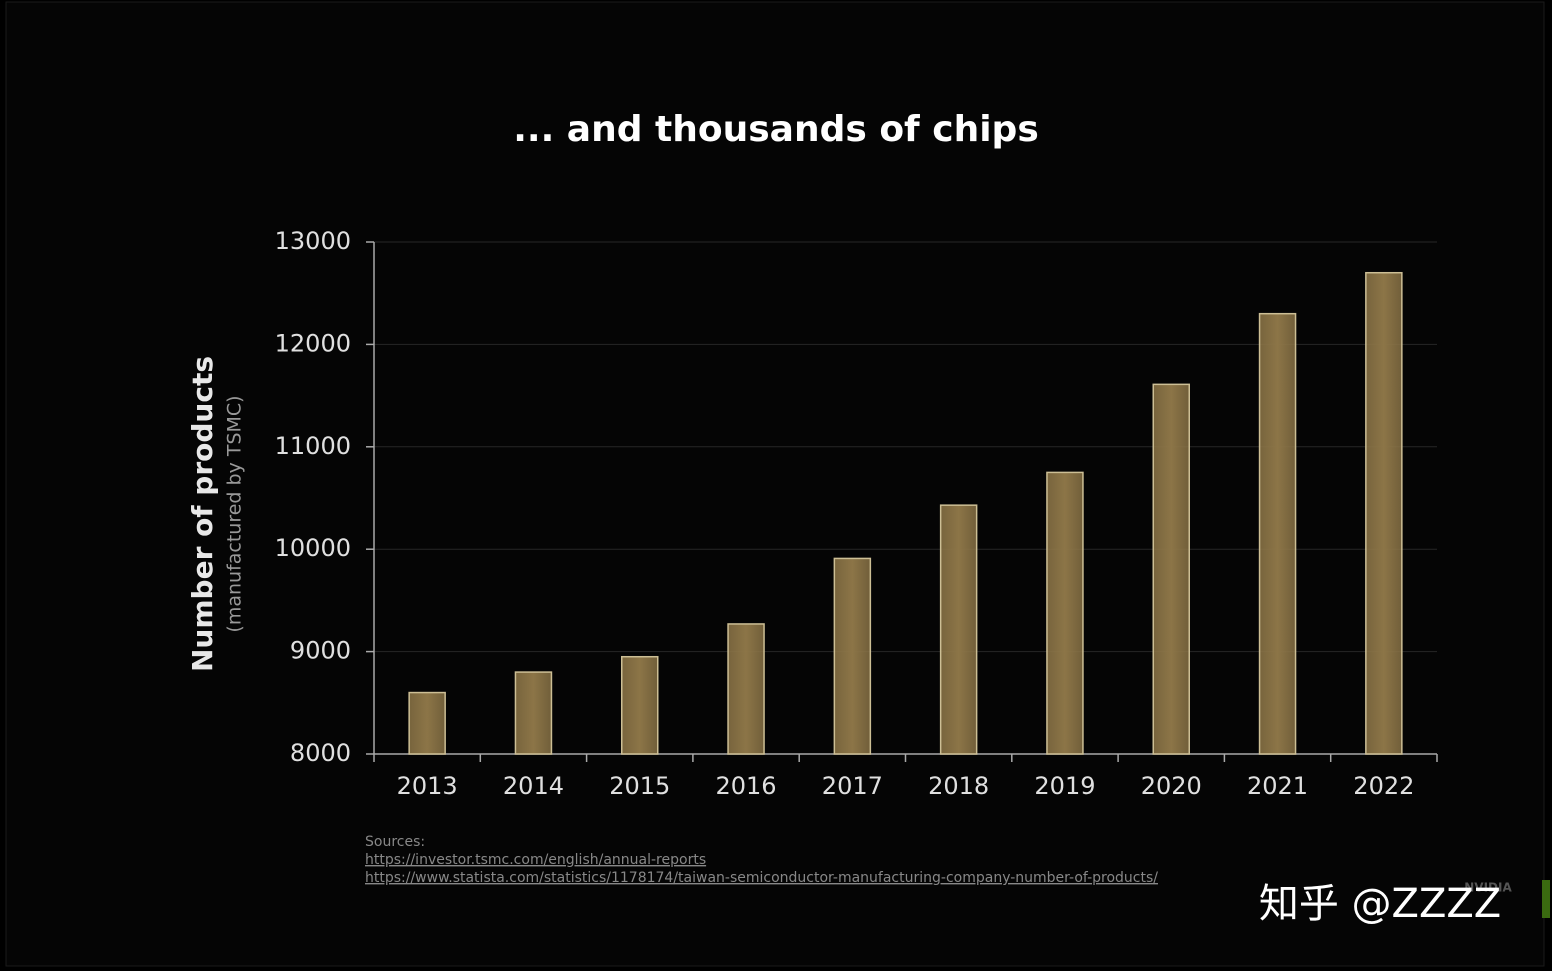  What do you see at coordinates (235, 513) in the screenshot?
I see `y-axis-subtitle: (manufactured by TSMC)` at bounding box center [235, 513].